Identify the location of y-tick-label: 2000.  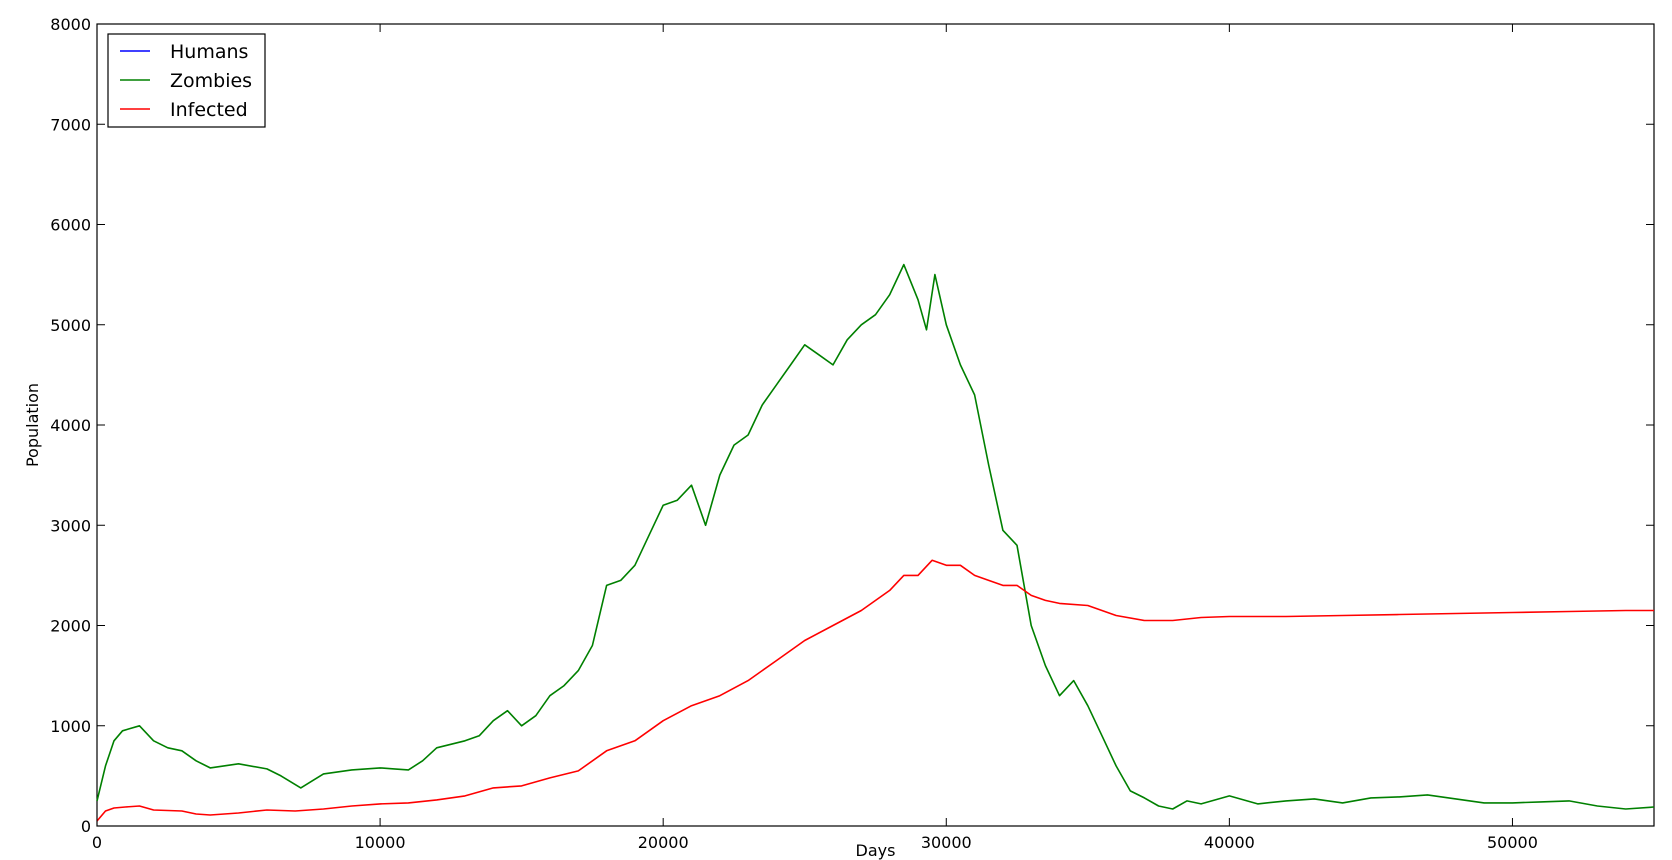
(70, 626).